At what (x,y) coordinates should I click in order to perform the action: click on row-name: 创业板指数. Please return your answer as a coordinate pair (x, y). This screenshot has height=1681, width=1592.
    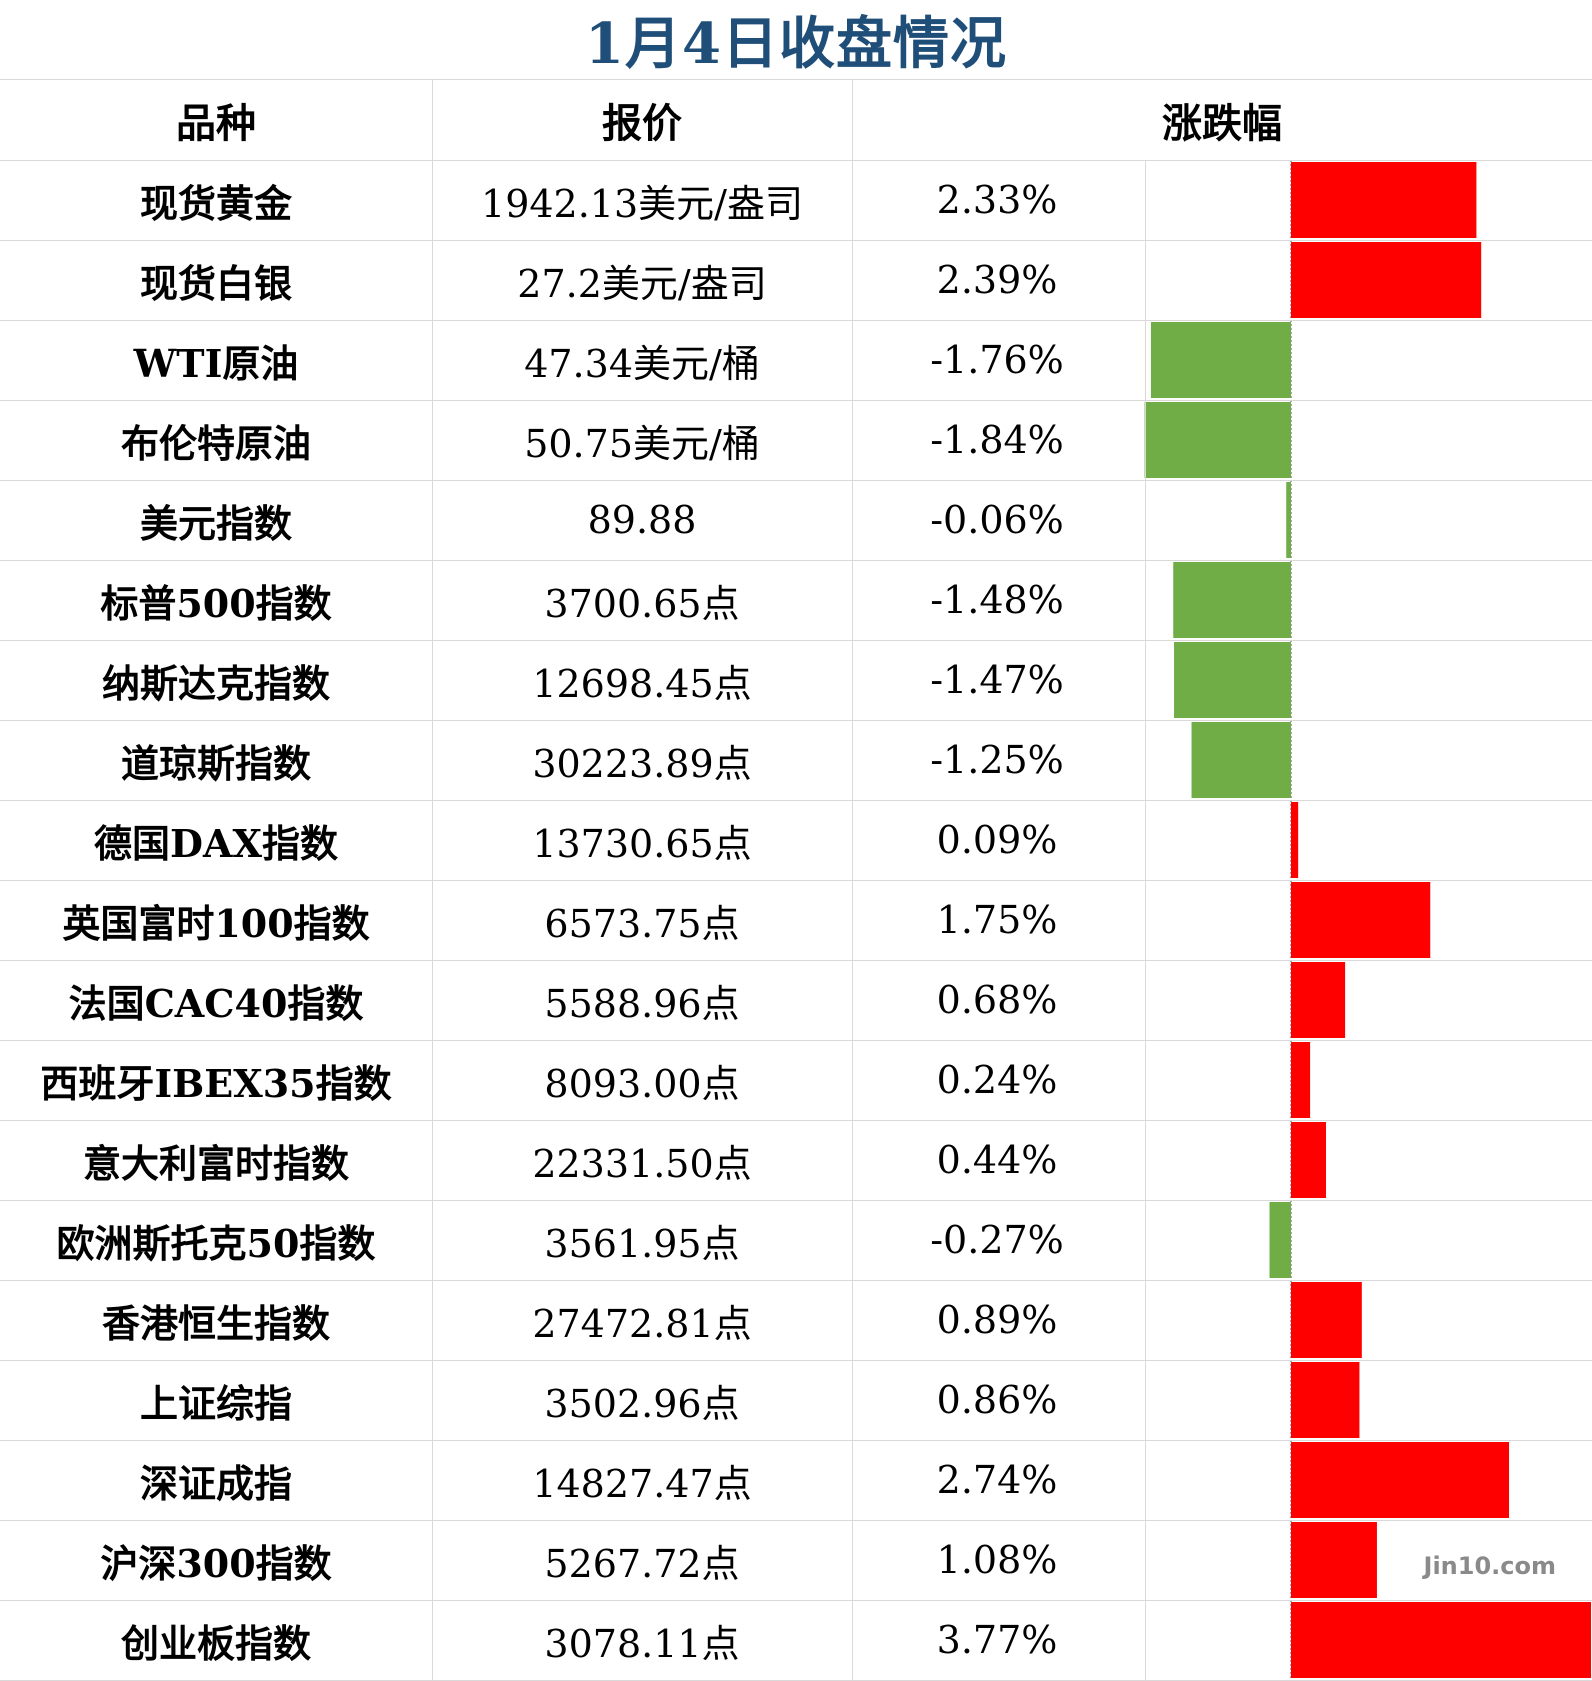
    Looking at the image, I should click on (215, 1643).